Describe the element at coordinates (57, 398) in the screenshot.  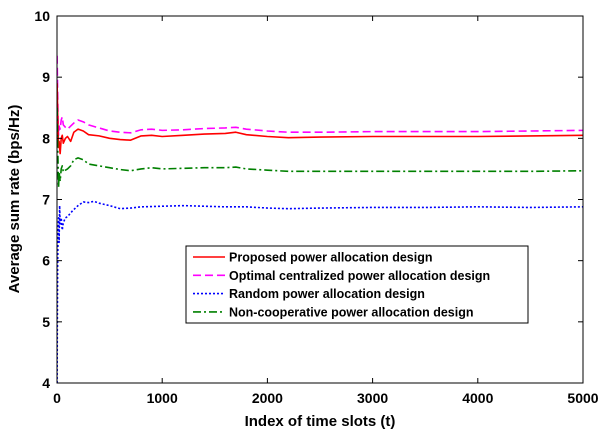
I see `x-tick-label: 0` at that location.